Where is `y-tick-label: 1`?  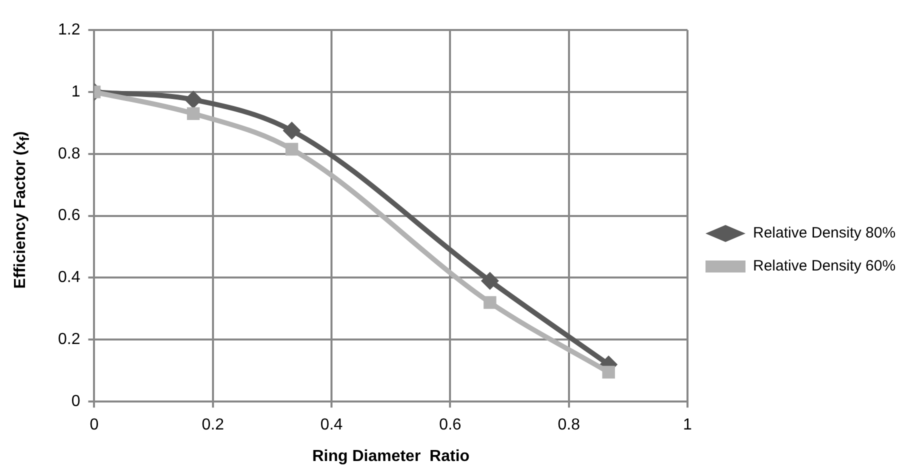 y-tick-label: 1 is located at coordinates (75, 91).